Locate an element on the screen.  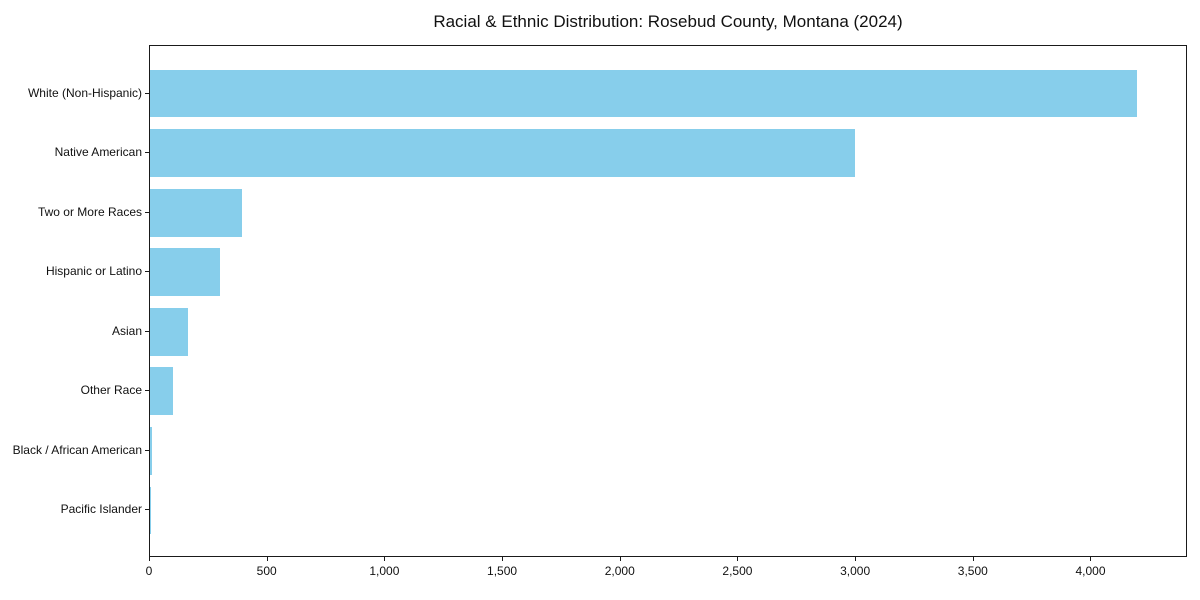
y-tick-label: Native American is located at coordinates (98, 152).